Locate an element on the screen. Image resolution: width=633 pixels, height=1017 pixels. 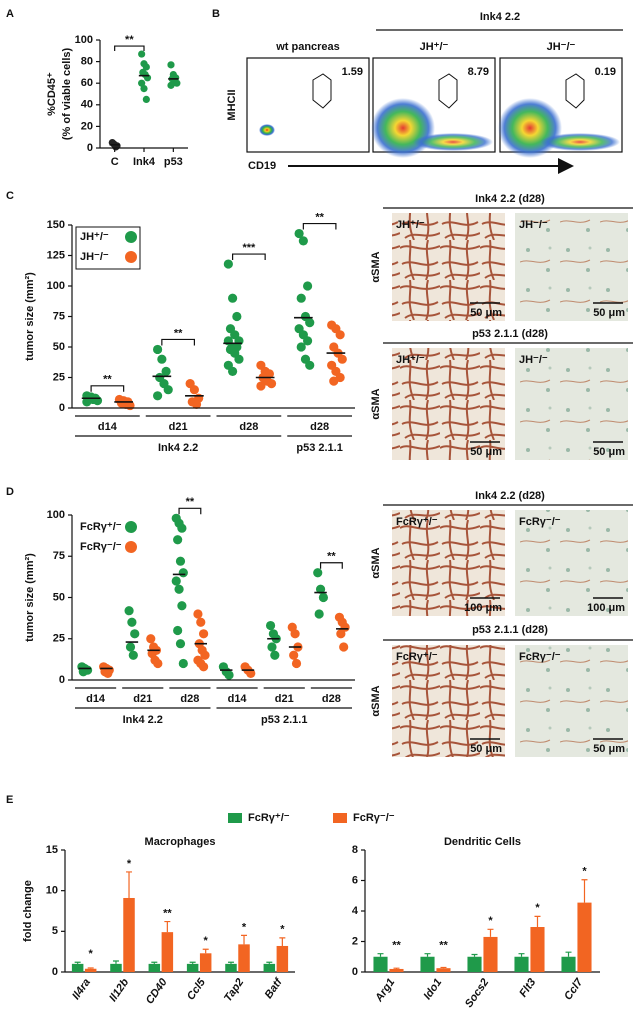
flow-density is located at coordinates (403, 128).